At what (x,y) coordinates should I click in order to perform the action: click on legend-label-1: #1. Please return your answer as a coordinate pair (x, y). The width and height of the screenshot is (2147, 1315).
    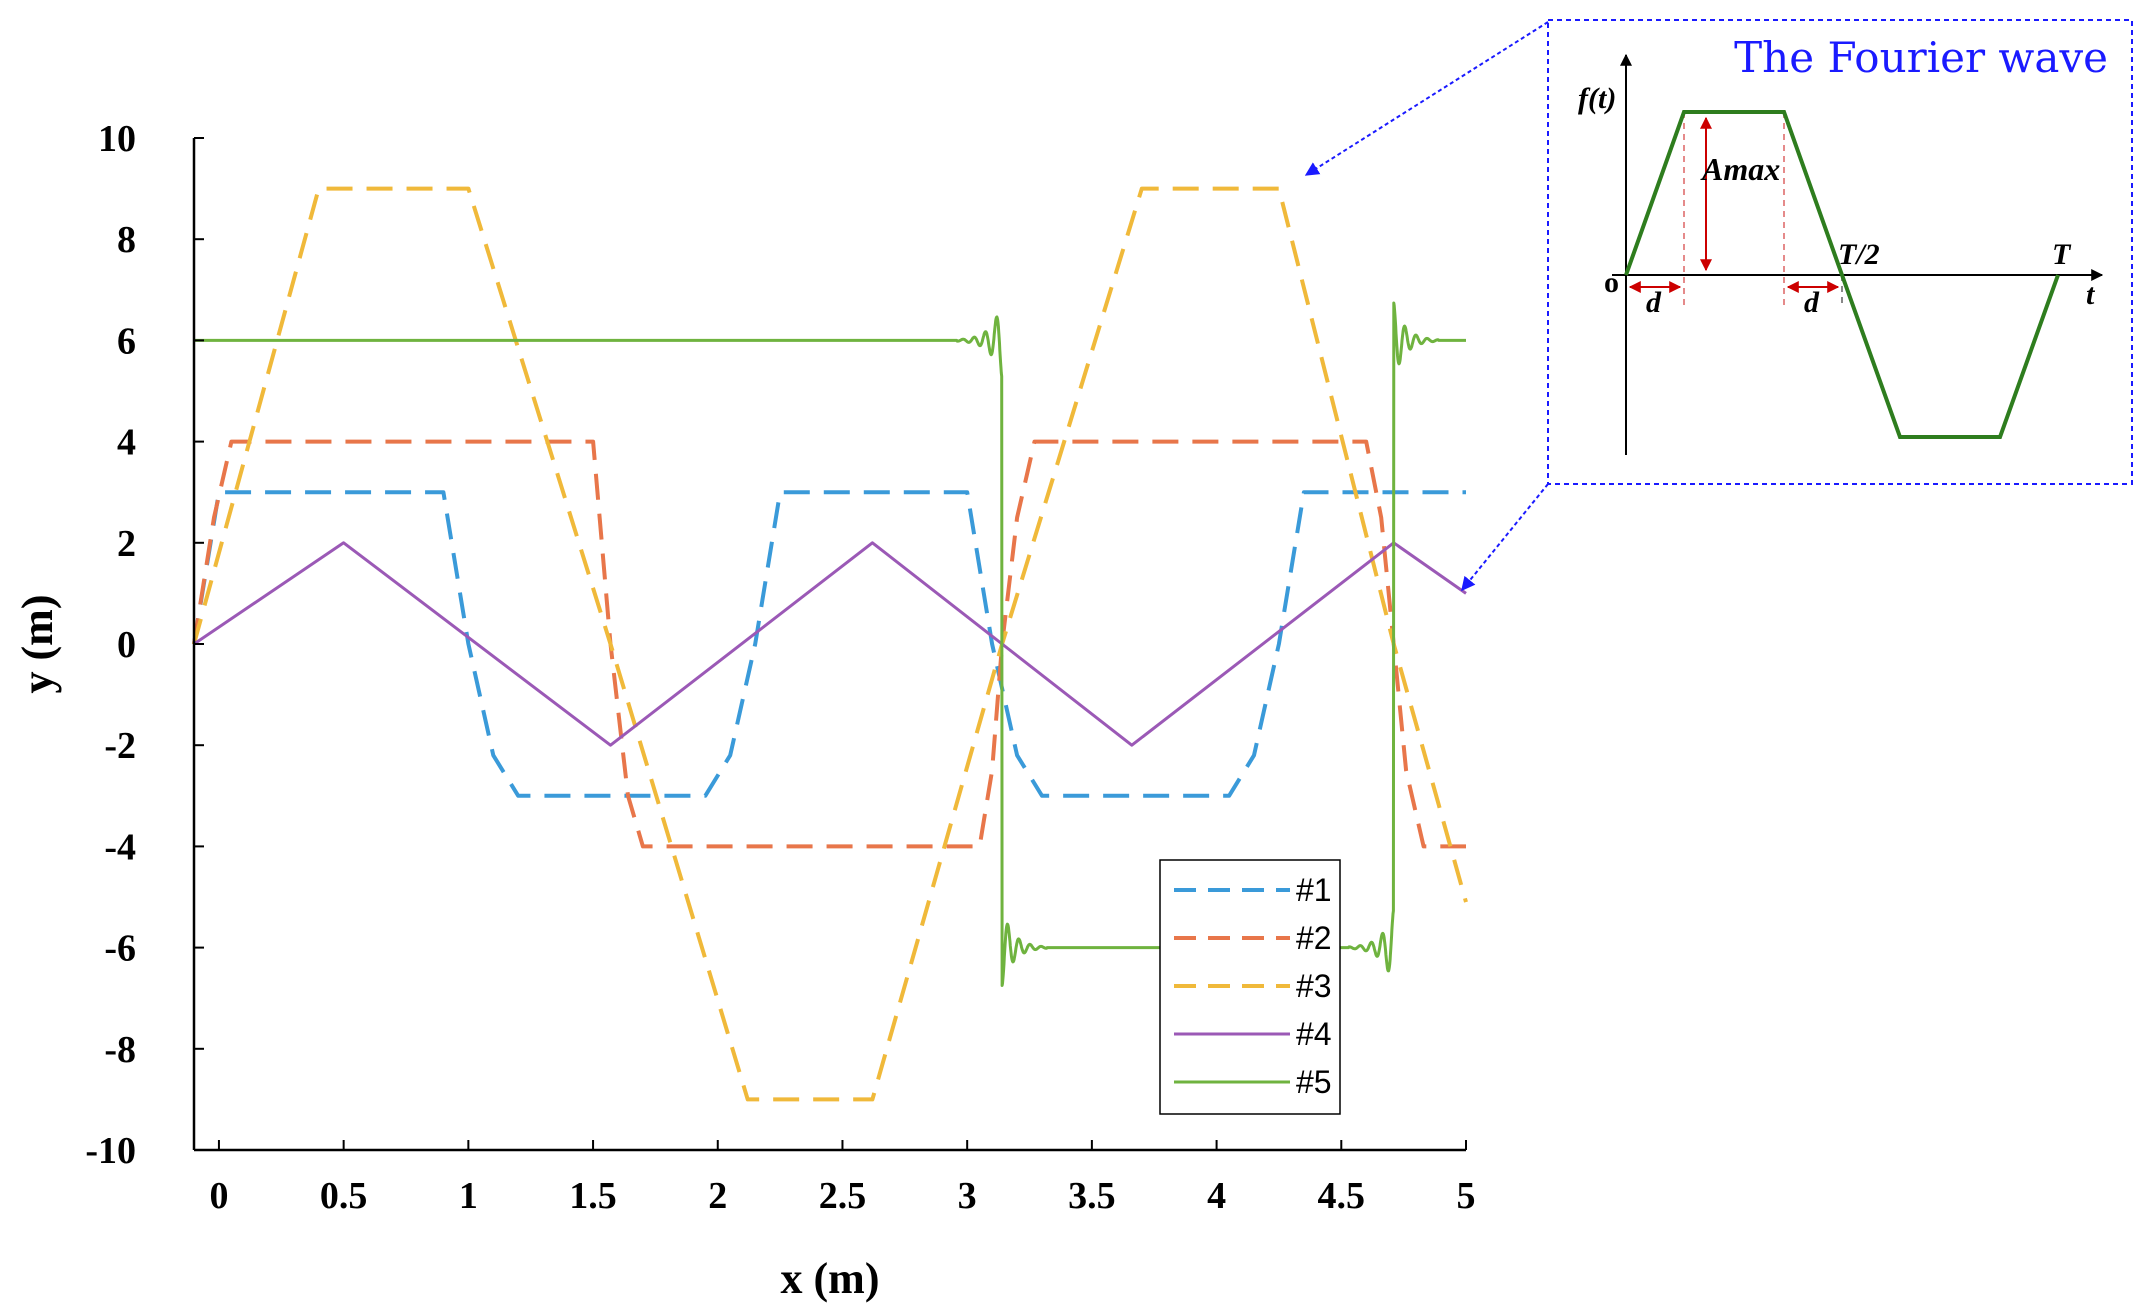
    Looking at the image, I should click on (1314, 890).